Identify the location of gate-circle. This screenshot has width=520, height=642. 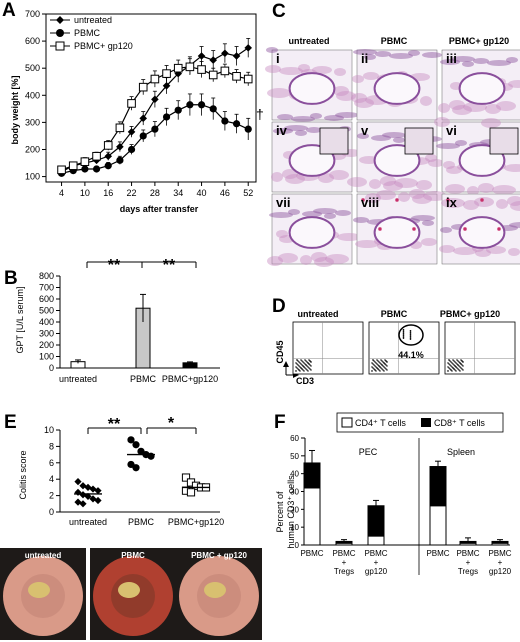
(411, 335).